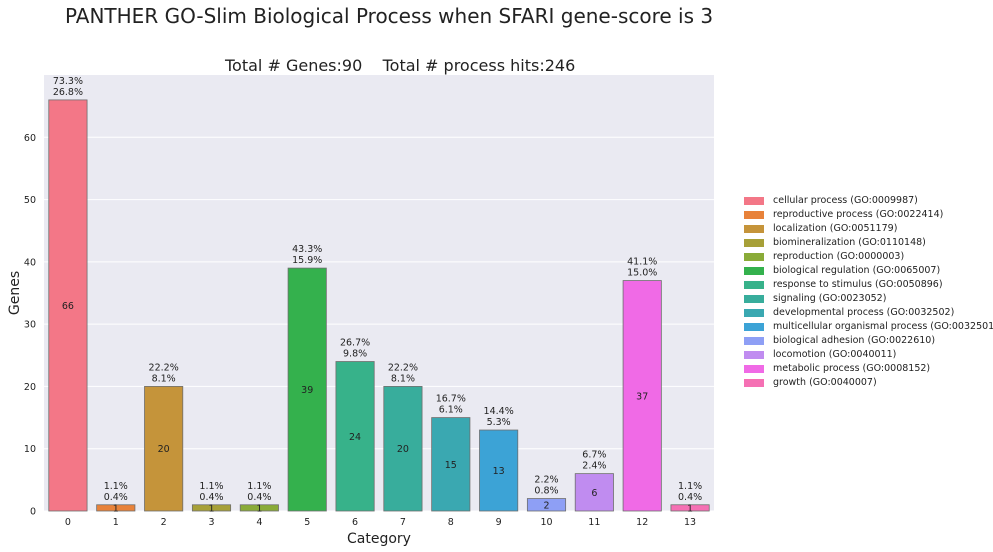 The image size is (993, 552). I want to click on y-tick-label: 20, so click(30, 387).